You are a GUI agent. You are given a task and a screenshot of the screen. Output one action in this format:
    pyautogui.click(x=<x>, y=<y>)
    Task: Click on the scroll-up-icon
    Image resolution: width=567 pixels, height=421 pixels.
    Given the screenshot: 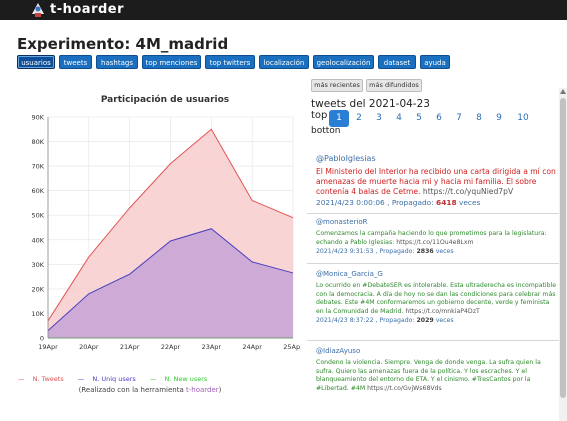 What is the action you would take?
    pyautogui.click(x=563, y=91)
    